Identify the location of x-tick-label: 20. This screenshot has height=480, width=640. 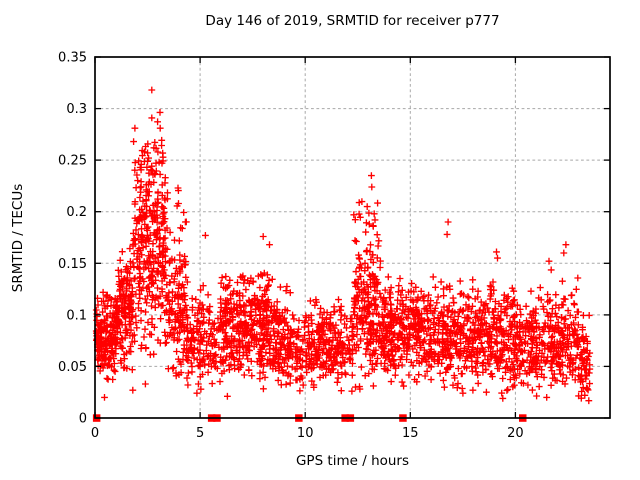
(515, 433).